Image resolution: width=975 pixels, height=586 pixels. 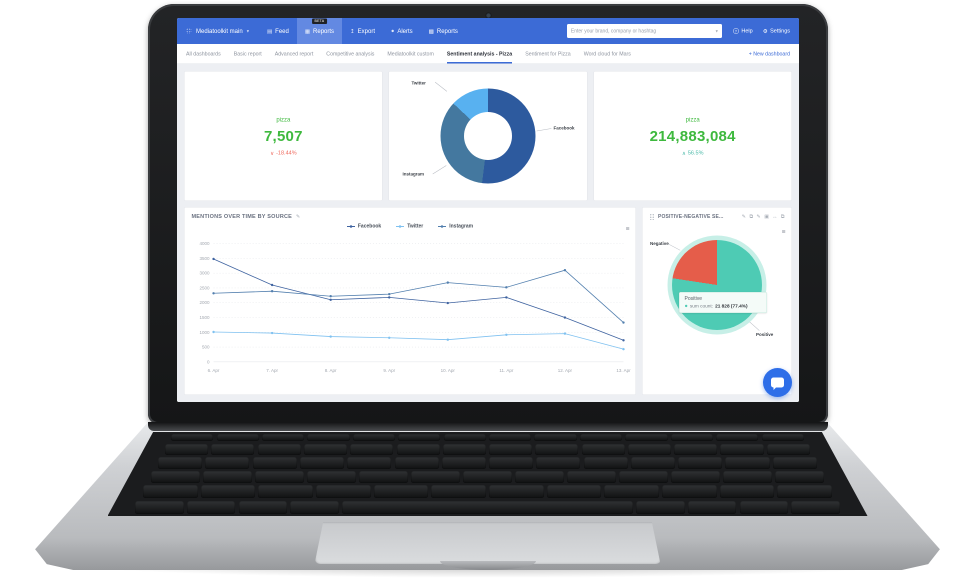 I want to click on resize-icon: ↔, so click(x=775, y=217).